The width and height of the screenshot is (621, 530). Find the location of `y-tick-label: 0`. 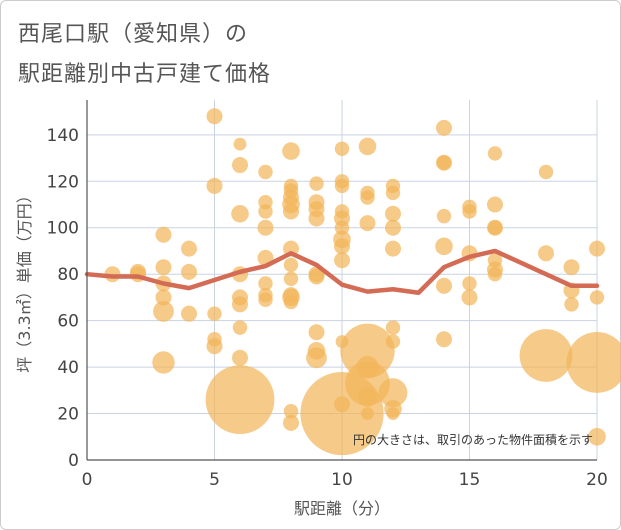

y-tick-label: 0 is located at coordinates (73, 461).